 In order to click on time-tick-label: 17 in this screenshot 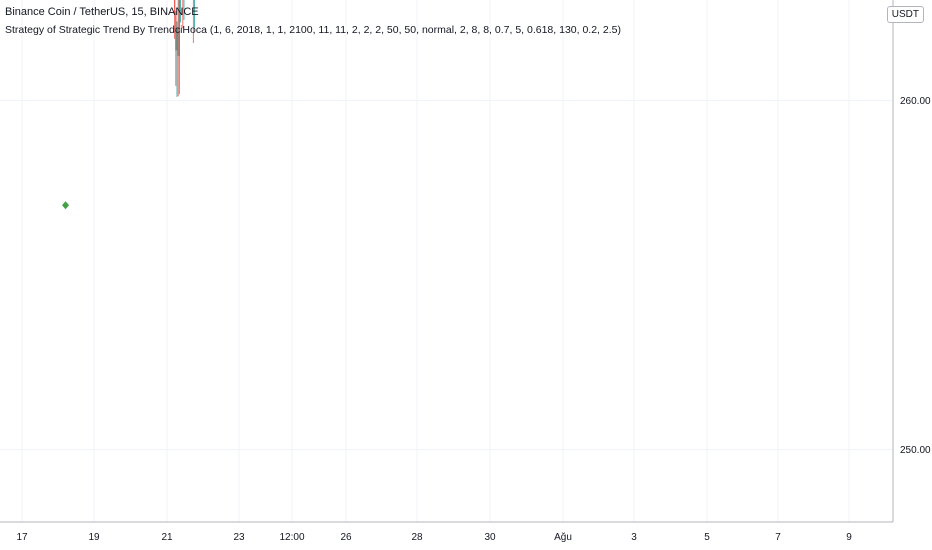, I will do `click(22, 537)`.